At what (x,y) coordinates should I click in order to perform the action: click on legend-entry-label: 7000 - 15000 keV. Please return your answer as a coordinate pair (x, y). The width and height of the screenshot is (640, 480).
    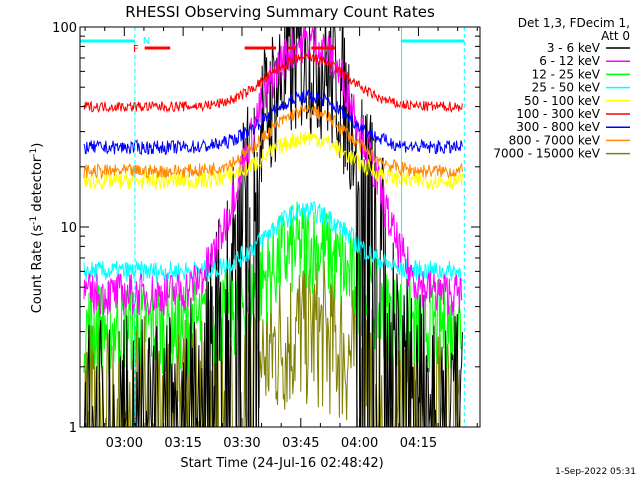
    Looking at the image, I should click on (546, 154).